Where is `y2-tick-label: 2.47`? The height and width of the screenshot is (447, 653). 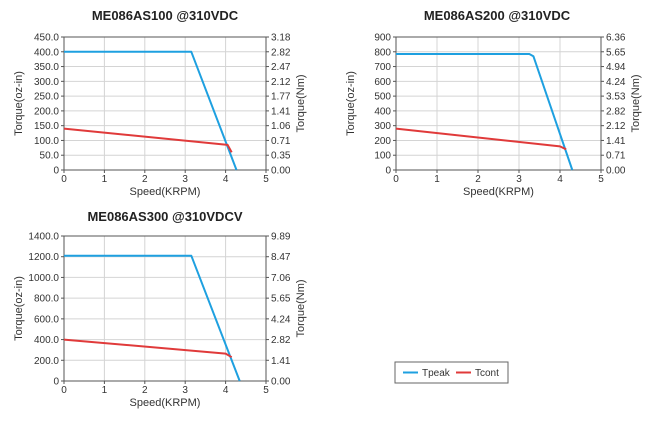 y2-tick-label: 2.47 is located at coordinates (281, 67).